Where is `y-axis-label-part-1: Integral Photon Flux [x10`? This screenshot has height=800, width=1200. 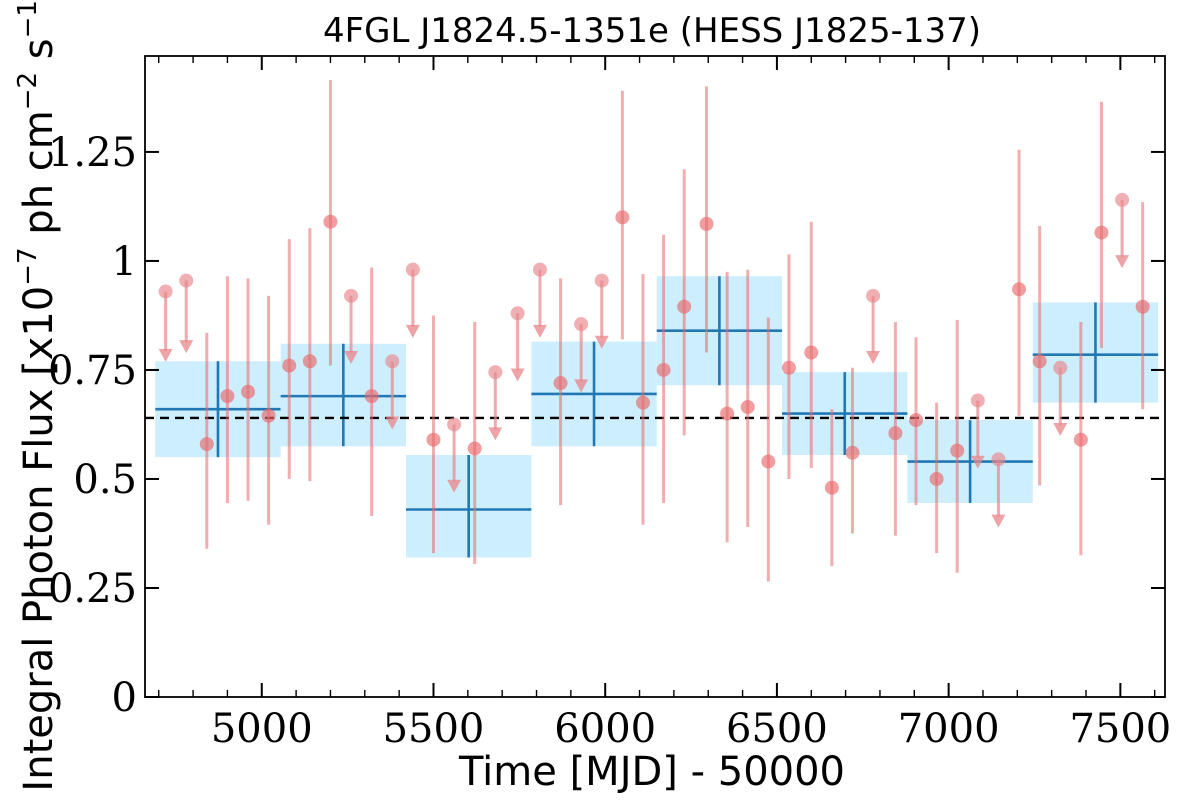
y-axis-label-part-1: Integral Photon Flux [x10 is located at coordinates (39, 539).